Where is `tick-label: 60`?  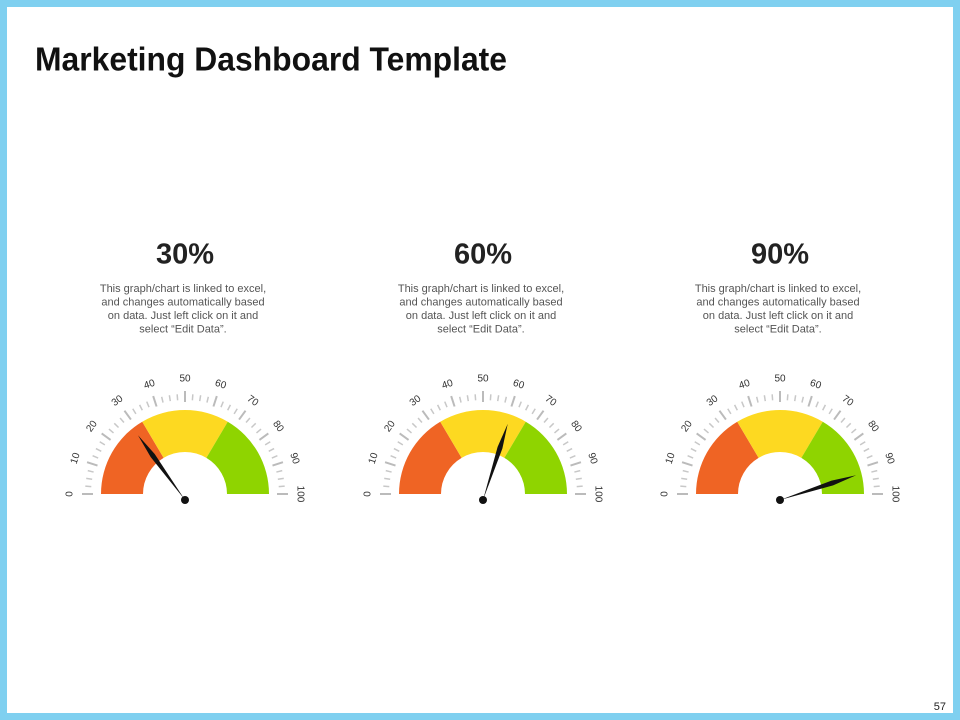 tick-label: 60 is located at coordinates (816, 385).